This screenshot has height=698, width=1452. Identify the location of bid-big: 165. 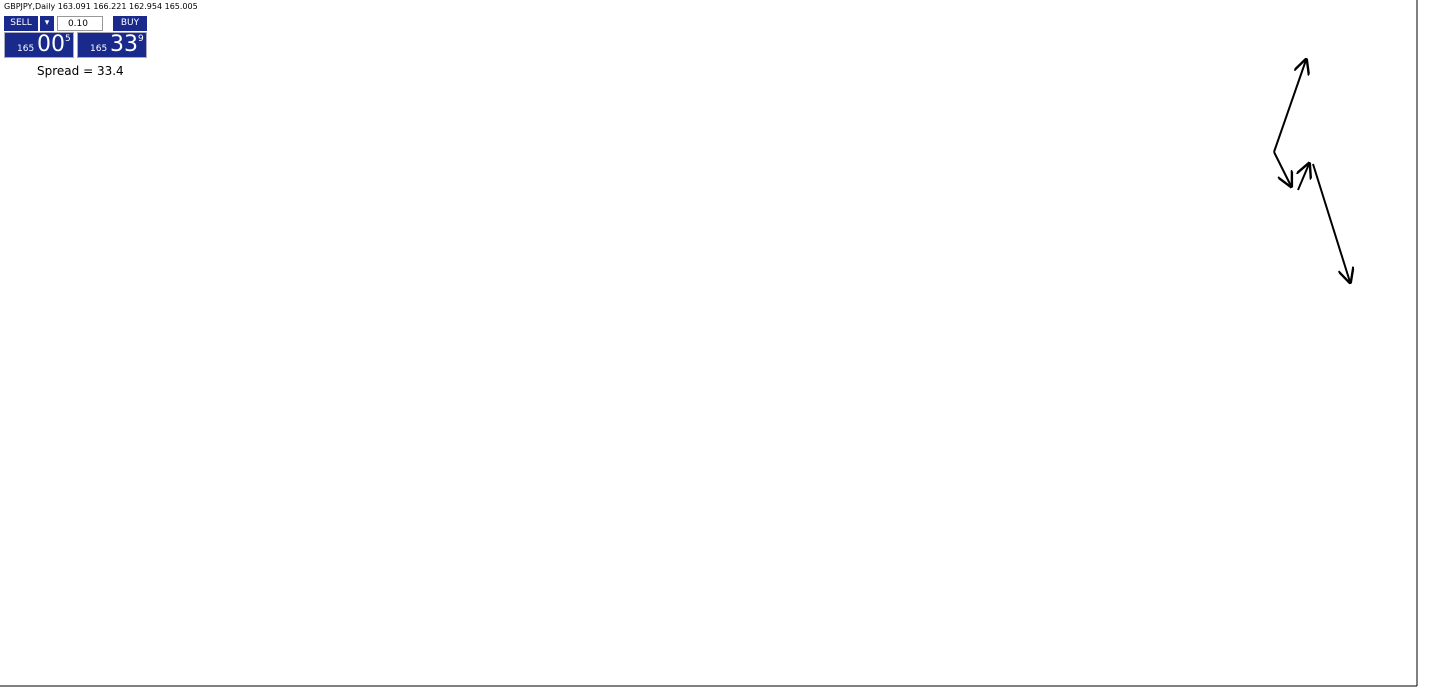
(26, 49).